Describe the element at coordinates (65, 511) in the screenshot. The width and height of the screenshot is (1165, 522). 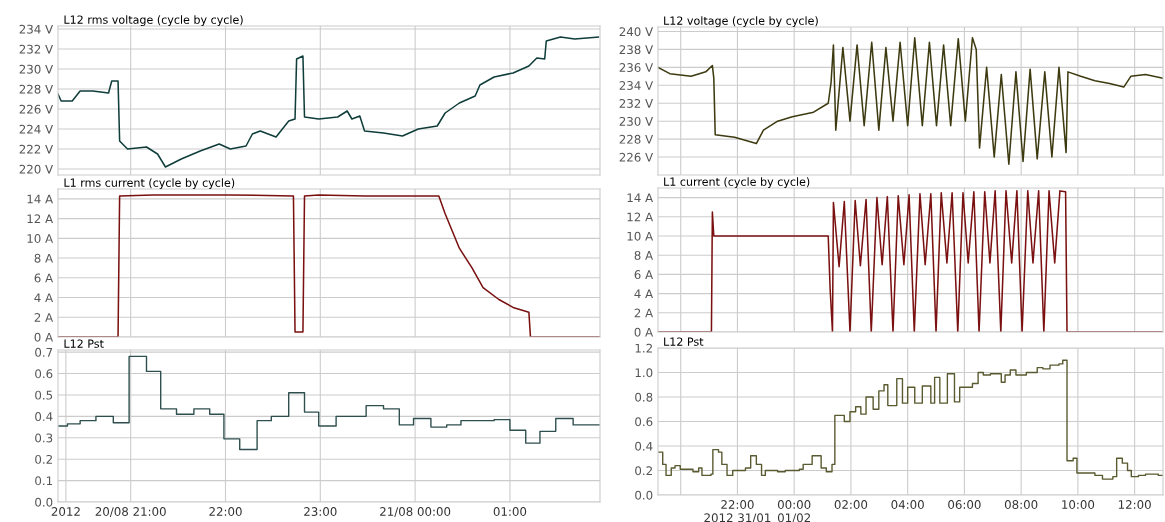
I see `x-tick-label: 2012` at that location.